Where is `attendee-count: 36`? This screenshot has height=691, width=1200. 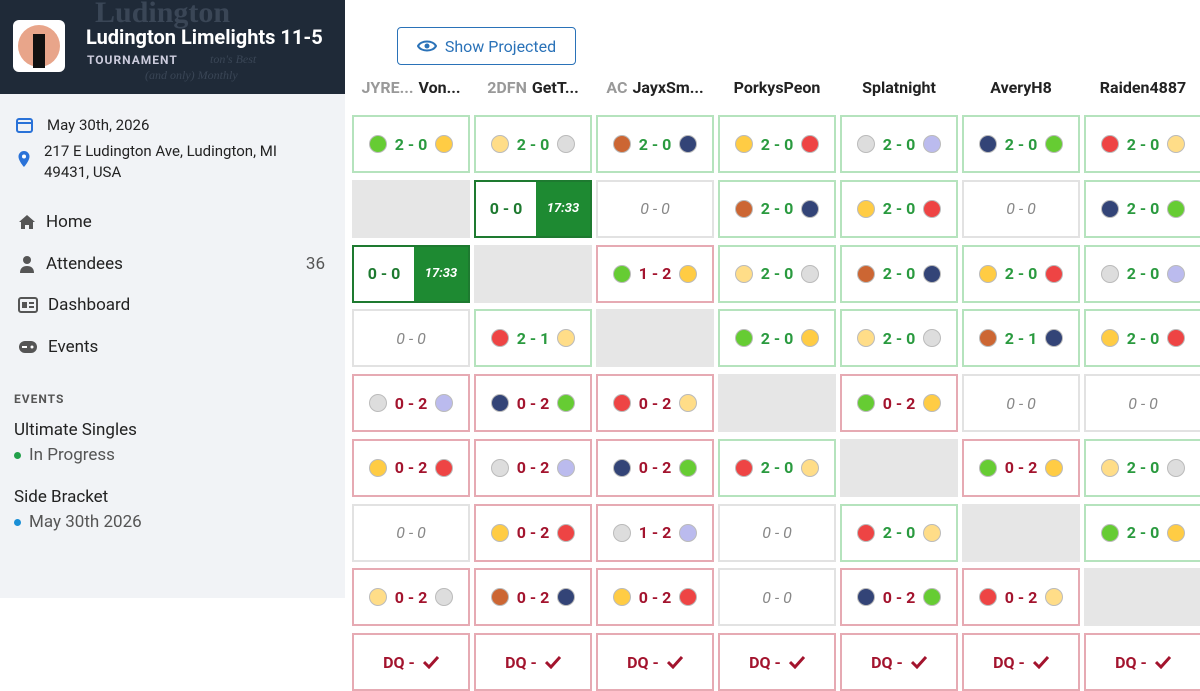
attendee-count: 36 is located at coordinates (315, 264).